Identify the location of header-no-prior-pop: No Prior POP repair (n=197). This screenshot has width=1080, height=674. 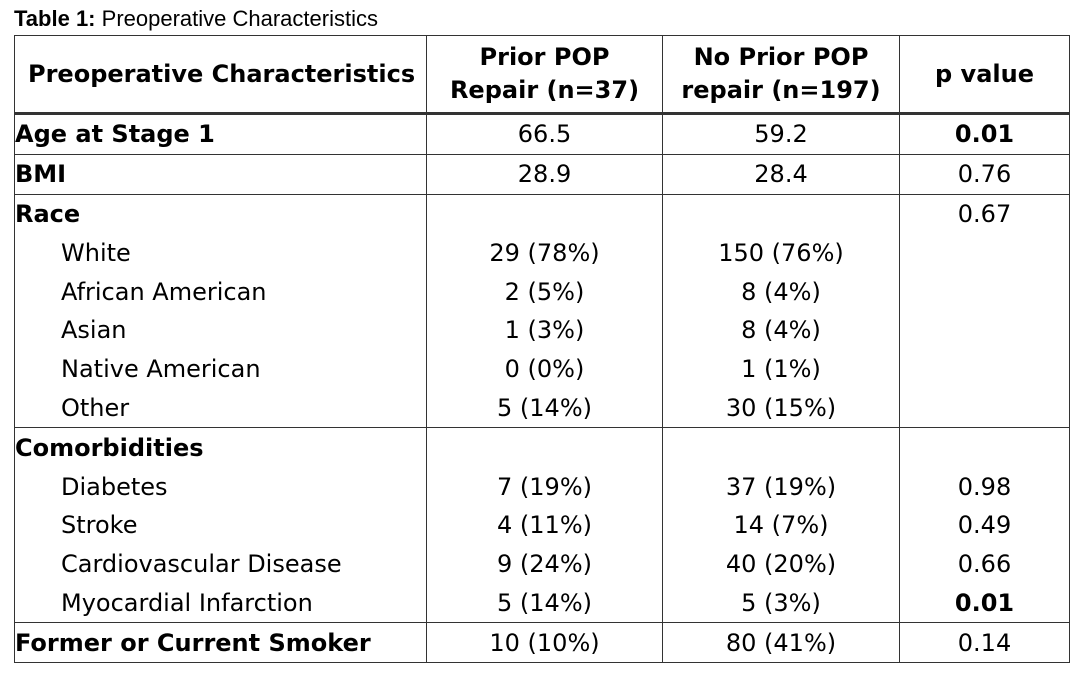
(781, 74).